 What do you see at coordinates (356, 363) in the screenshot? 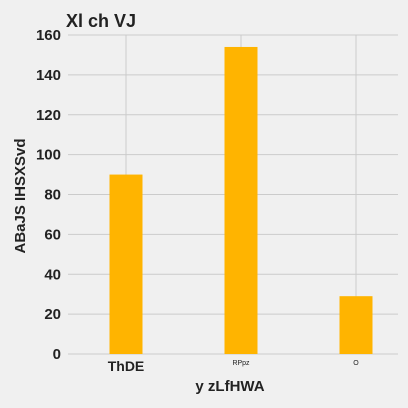
I see `x-tick-label: O` at bounding box center [356, 363].